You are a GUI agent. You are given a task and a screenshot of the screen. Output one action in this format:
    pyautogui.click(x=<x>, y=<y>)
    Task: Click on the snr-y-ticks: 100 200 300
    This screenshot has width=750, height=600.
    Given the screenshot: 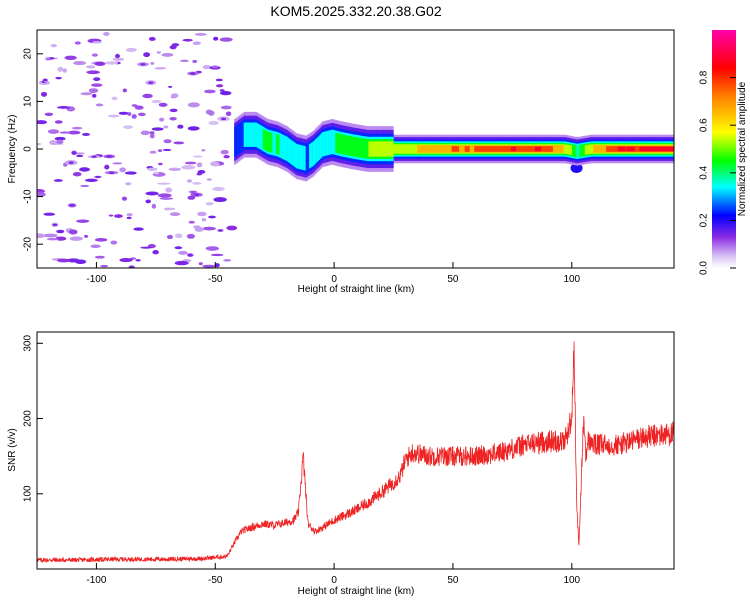 What is the action you would take?
    pyautogui.click(x=33, y=418)
    